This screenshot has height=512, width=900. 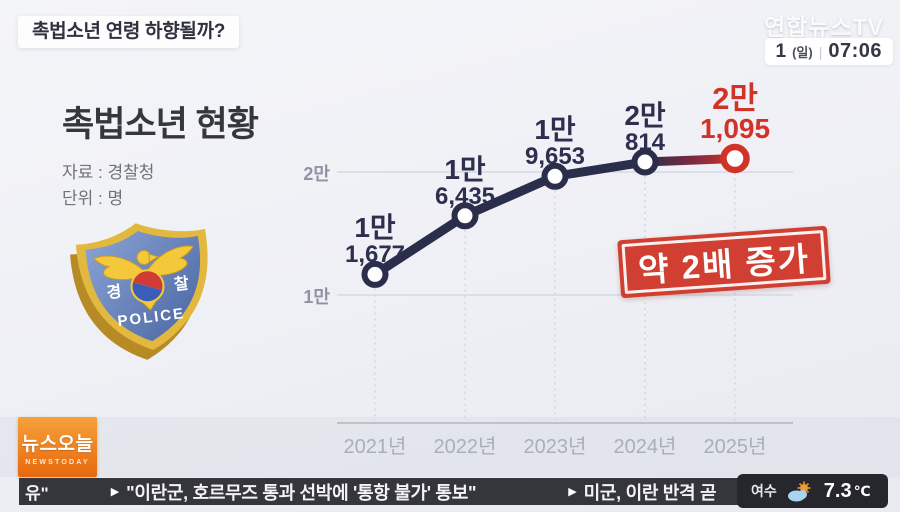 What do you see at coordinates (450, 447) in the screenshot?
I see `lower-third-band` at bounding box center [450, 447].